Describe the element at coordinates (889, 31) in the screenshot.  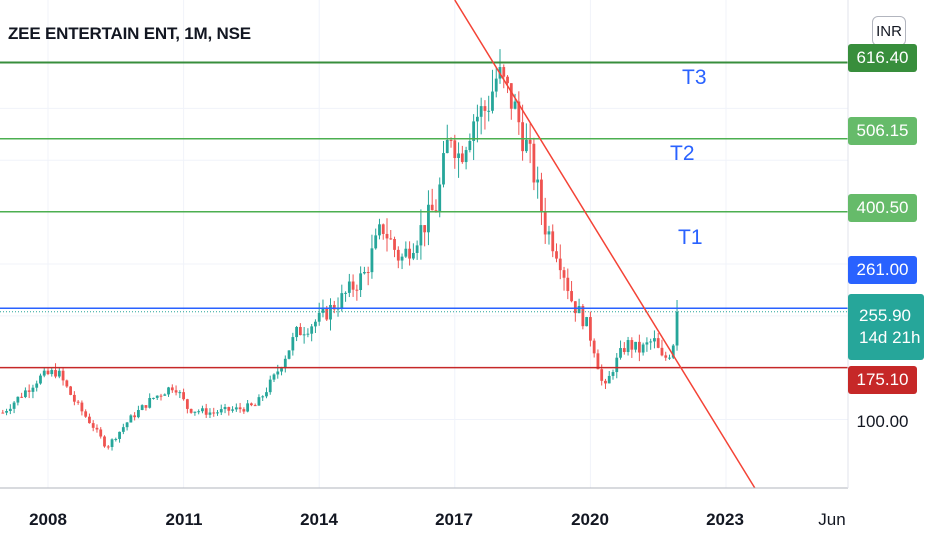
I see `currency-button: INR` at that location.